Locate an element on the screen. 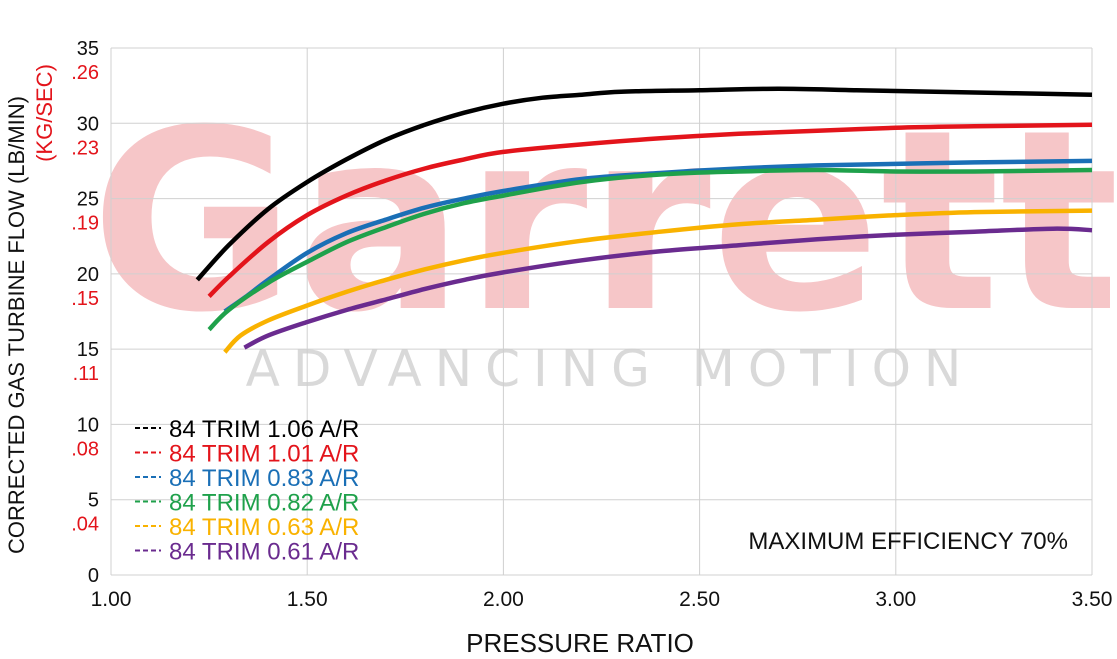 This screenshot has width=1117, height=659. y-secondary-tick-label: .15 is located at coordinates (85, 299).